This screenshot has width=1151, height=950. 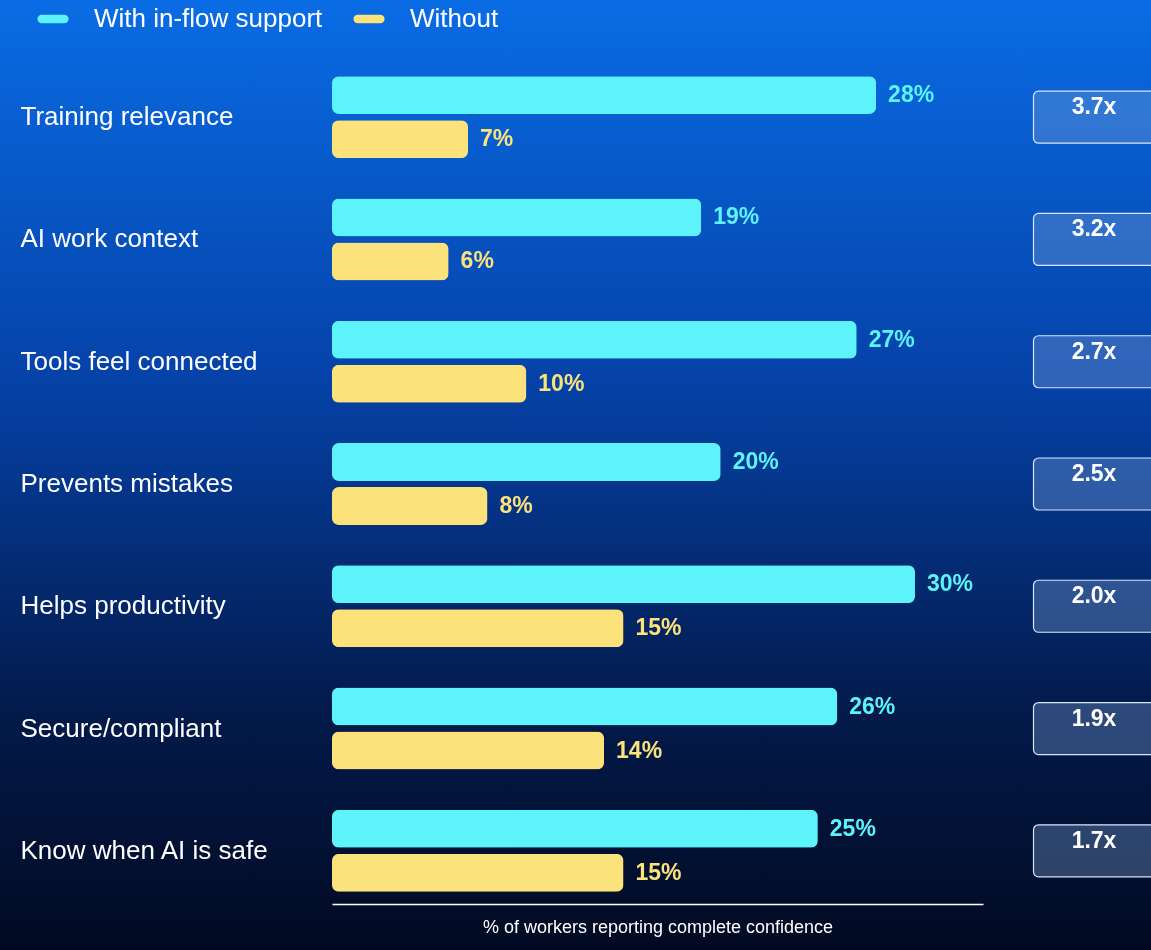 I want to click on legend-label: Without, so click(x=454, y=18).